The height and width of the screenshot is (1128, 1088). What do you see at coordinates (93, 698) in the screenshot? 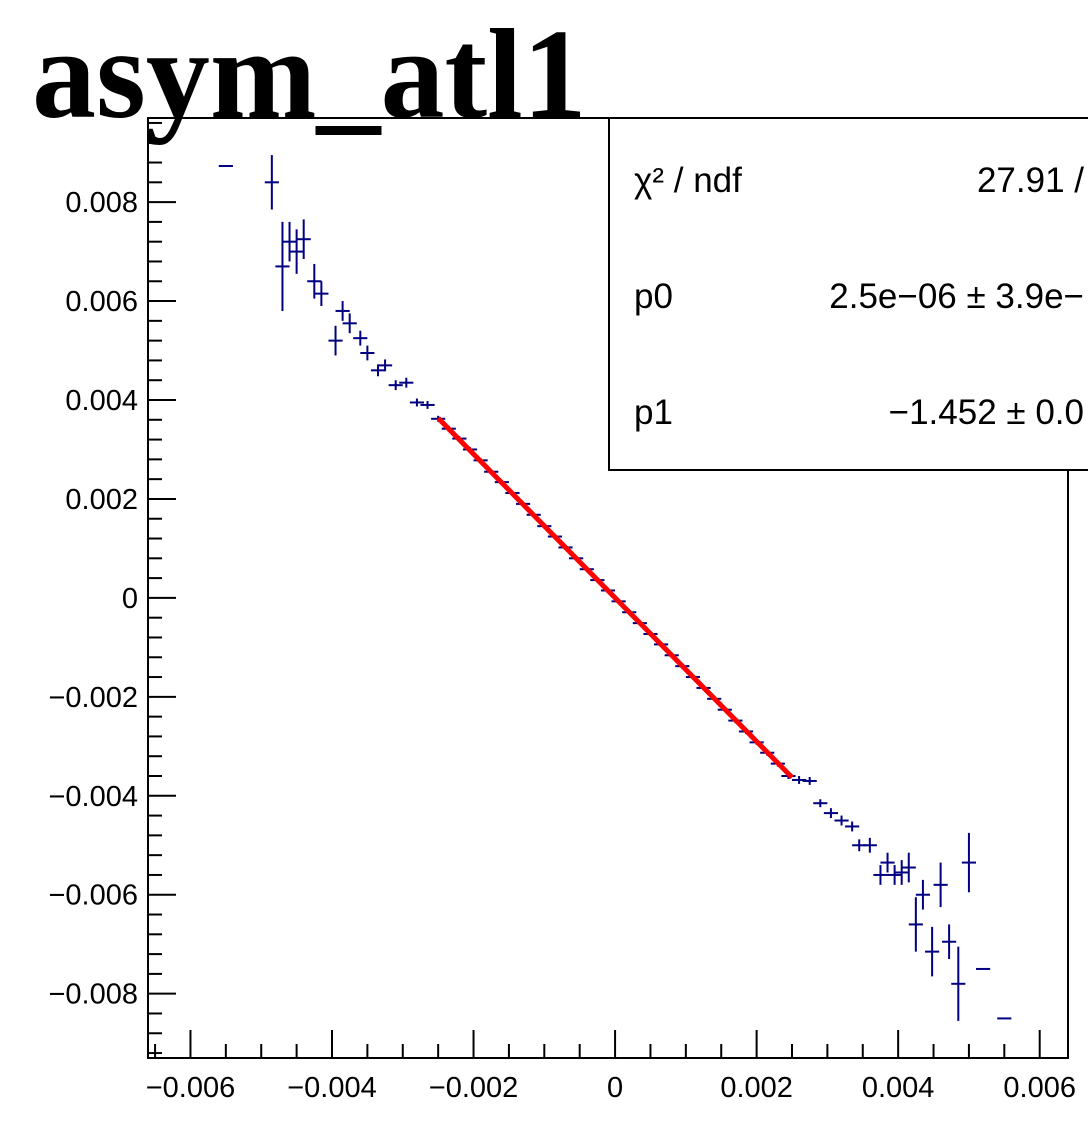
I see `y-tick-label: −0.002` at bounding box center [93, 698].